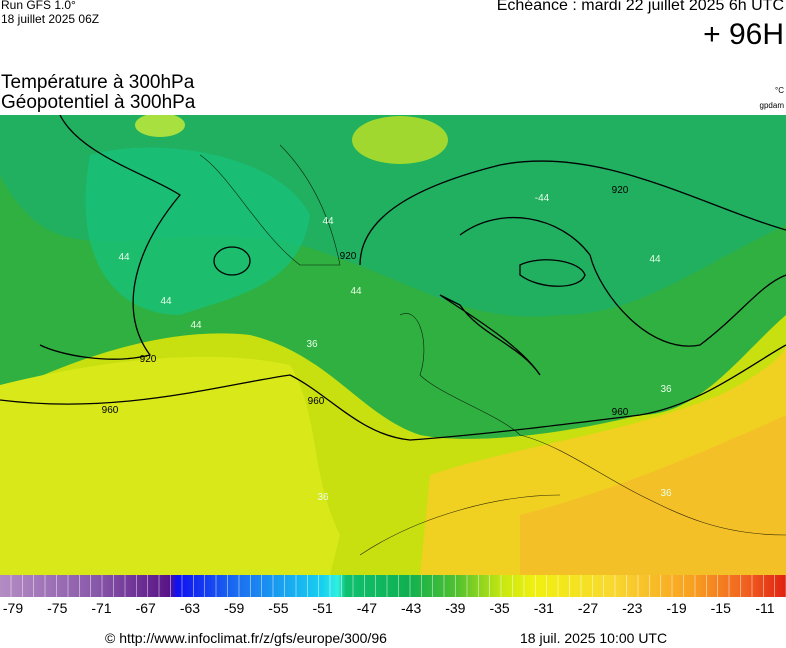 This screenshot has height=648, width=786. Describe the element at coordinates (101, 608) in the screenshot. I see `colorbar-label: -71` at that location.